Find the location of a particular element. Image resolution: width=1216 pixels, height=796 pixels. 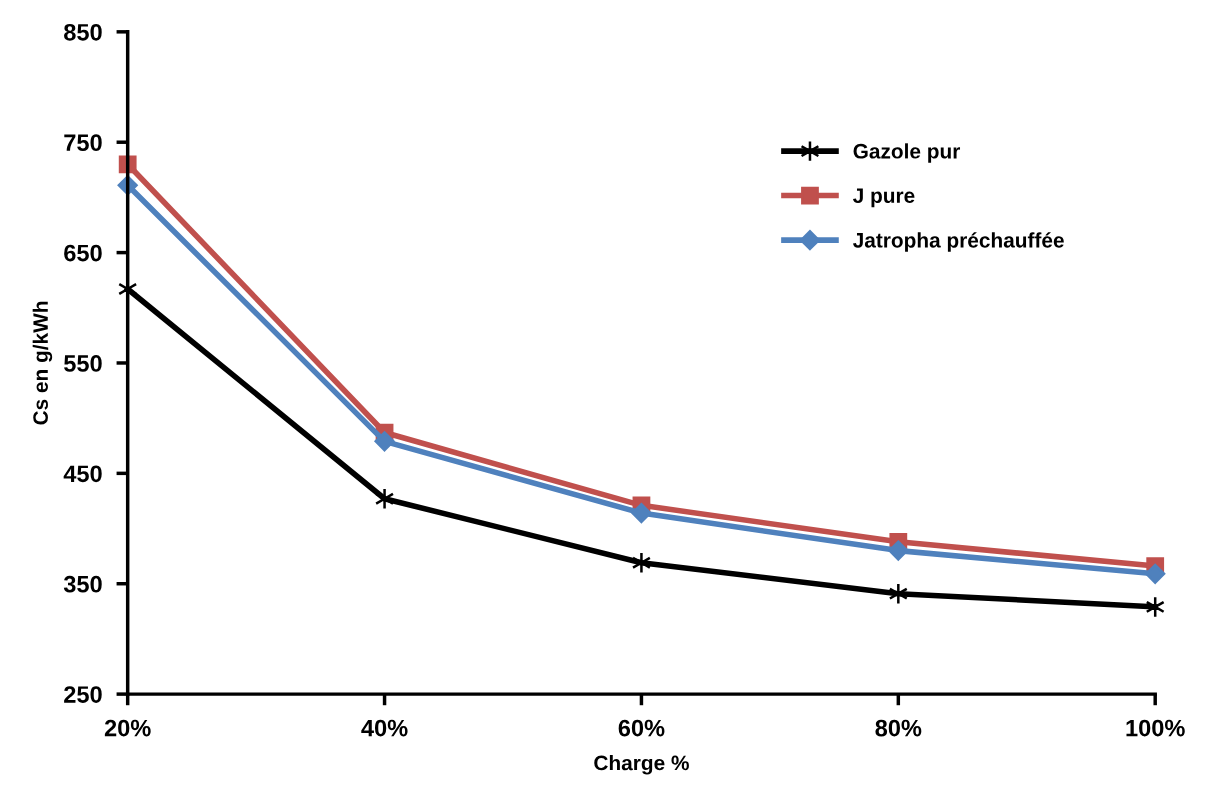

x-tick-label: 60% is located at coordinates (641, 728).